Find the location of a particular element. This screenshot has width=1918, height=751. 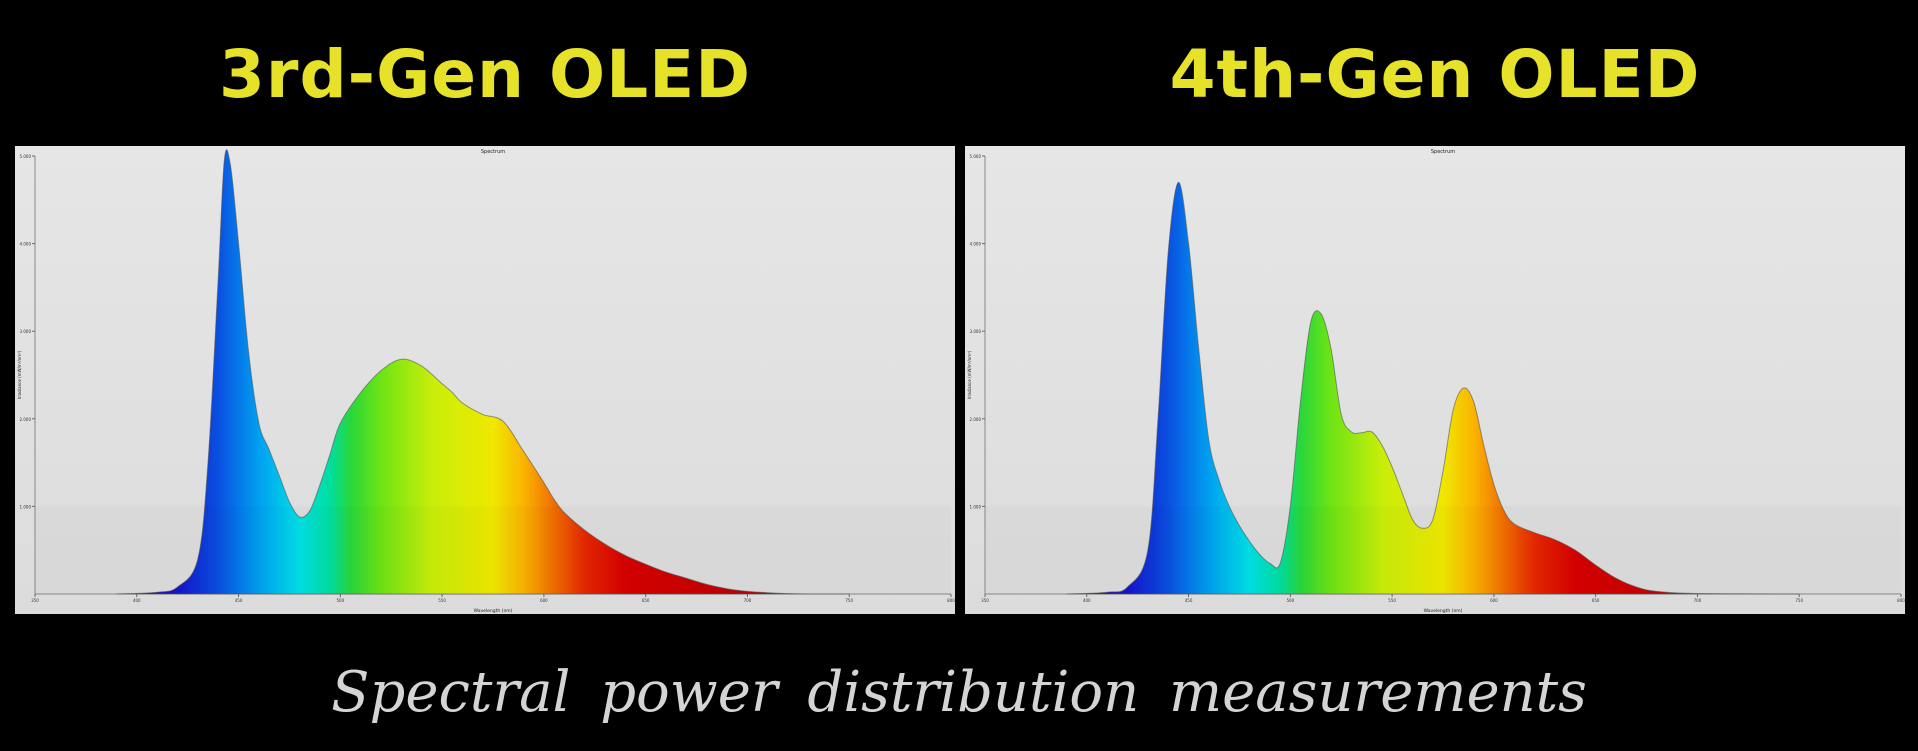

chart-title-3rd-gen: 3rd-Gen OLED is located at coordinates (485, 74).